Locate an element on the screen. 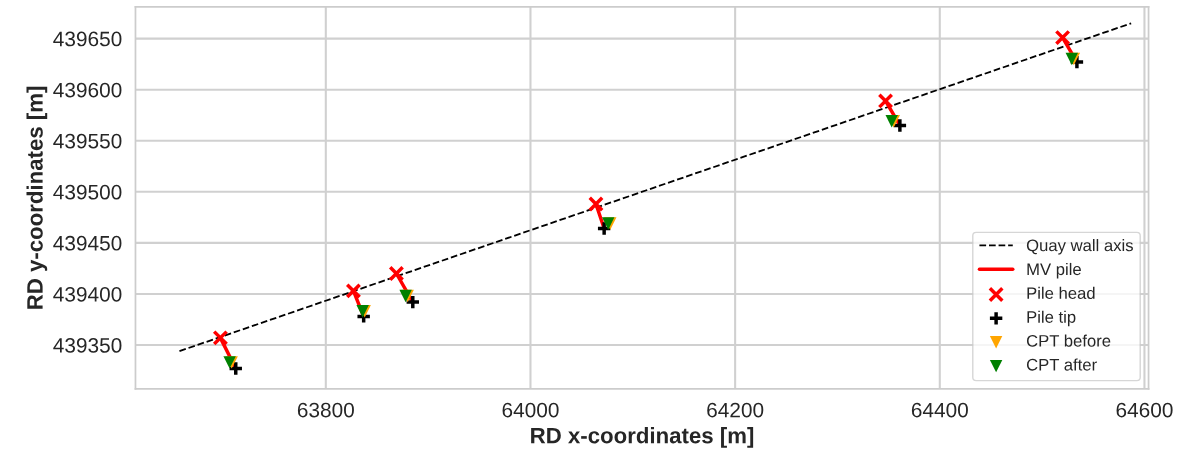 This screenshot has height=463, width=1178. x-axis-title: RD x-coordinates [m] is located at coordinates (642, 437).